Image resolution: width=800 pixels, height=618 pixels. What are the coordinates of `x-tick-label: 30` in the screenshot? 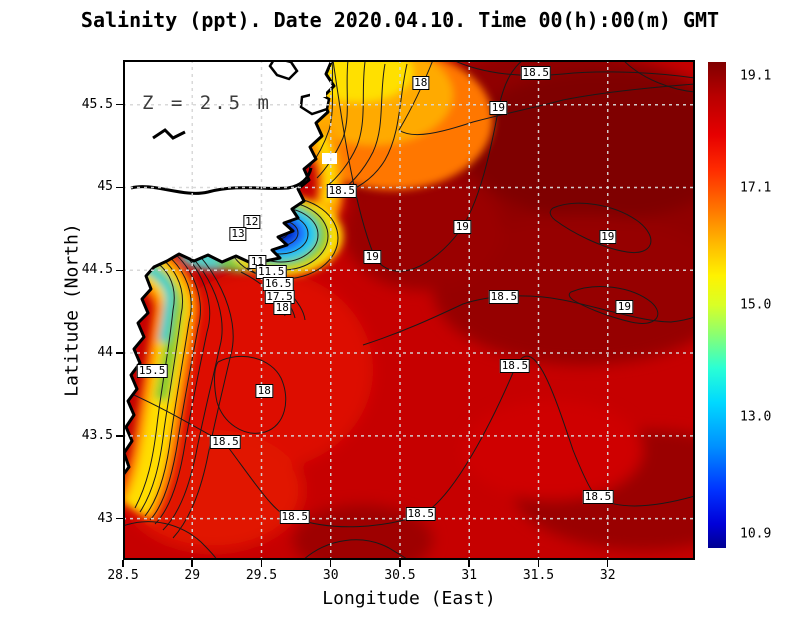 It's located at (330, 575).